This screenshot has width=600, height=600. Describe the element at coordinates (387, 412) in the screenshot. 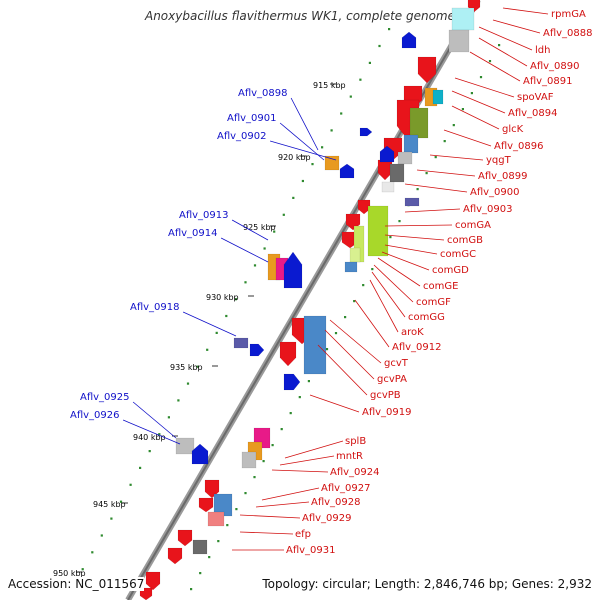

I see `gene-label-right: Aflv_0919` at that location.